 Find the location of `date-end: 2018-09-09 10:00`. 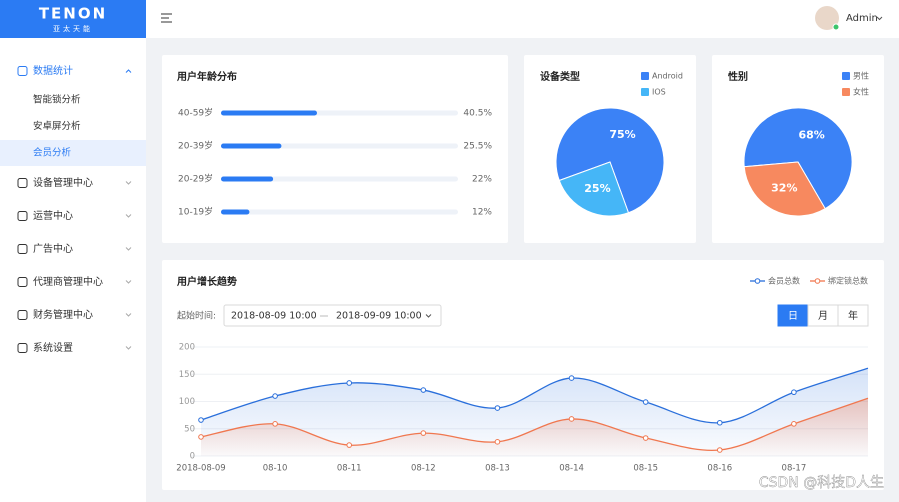

date-end: 2018-09-09 10:00 is located at coordinates (379, 316).